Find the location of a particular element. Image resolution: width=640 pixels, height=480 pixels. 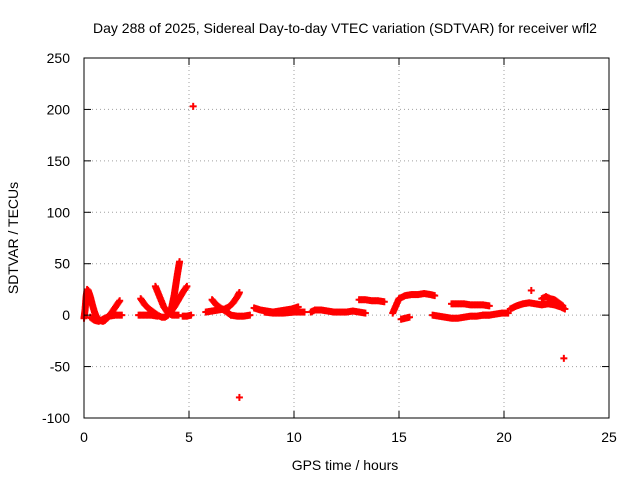

y-tick-label: 200 is located at coordinates (59, 109).